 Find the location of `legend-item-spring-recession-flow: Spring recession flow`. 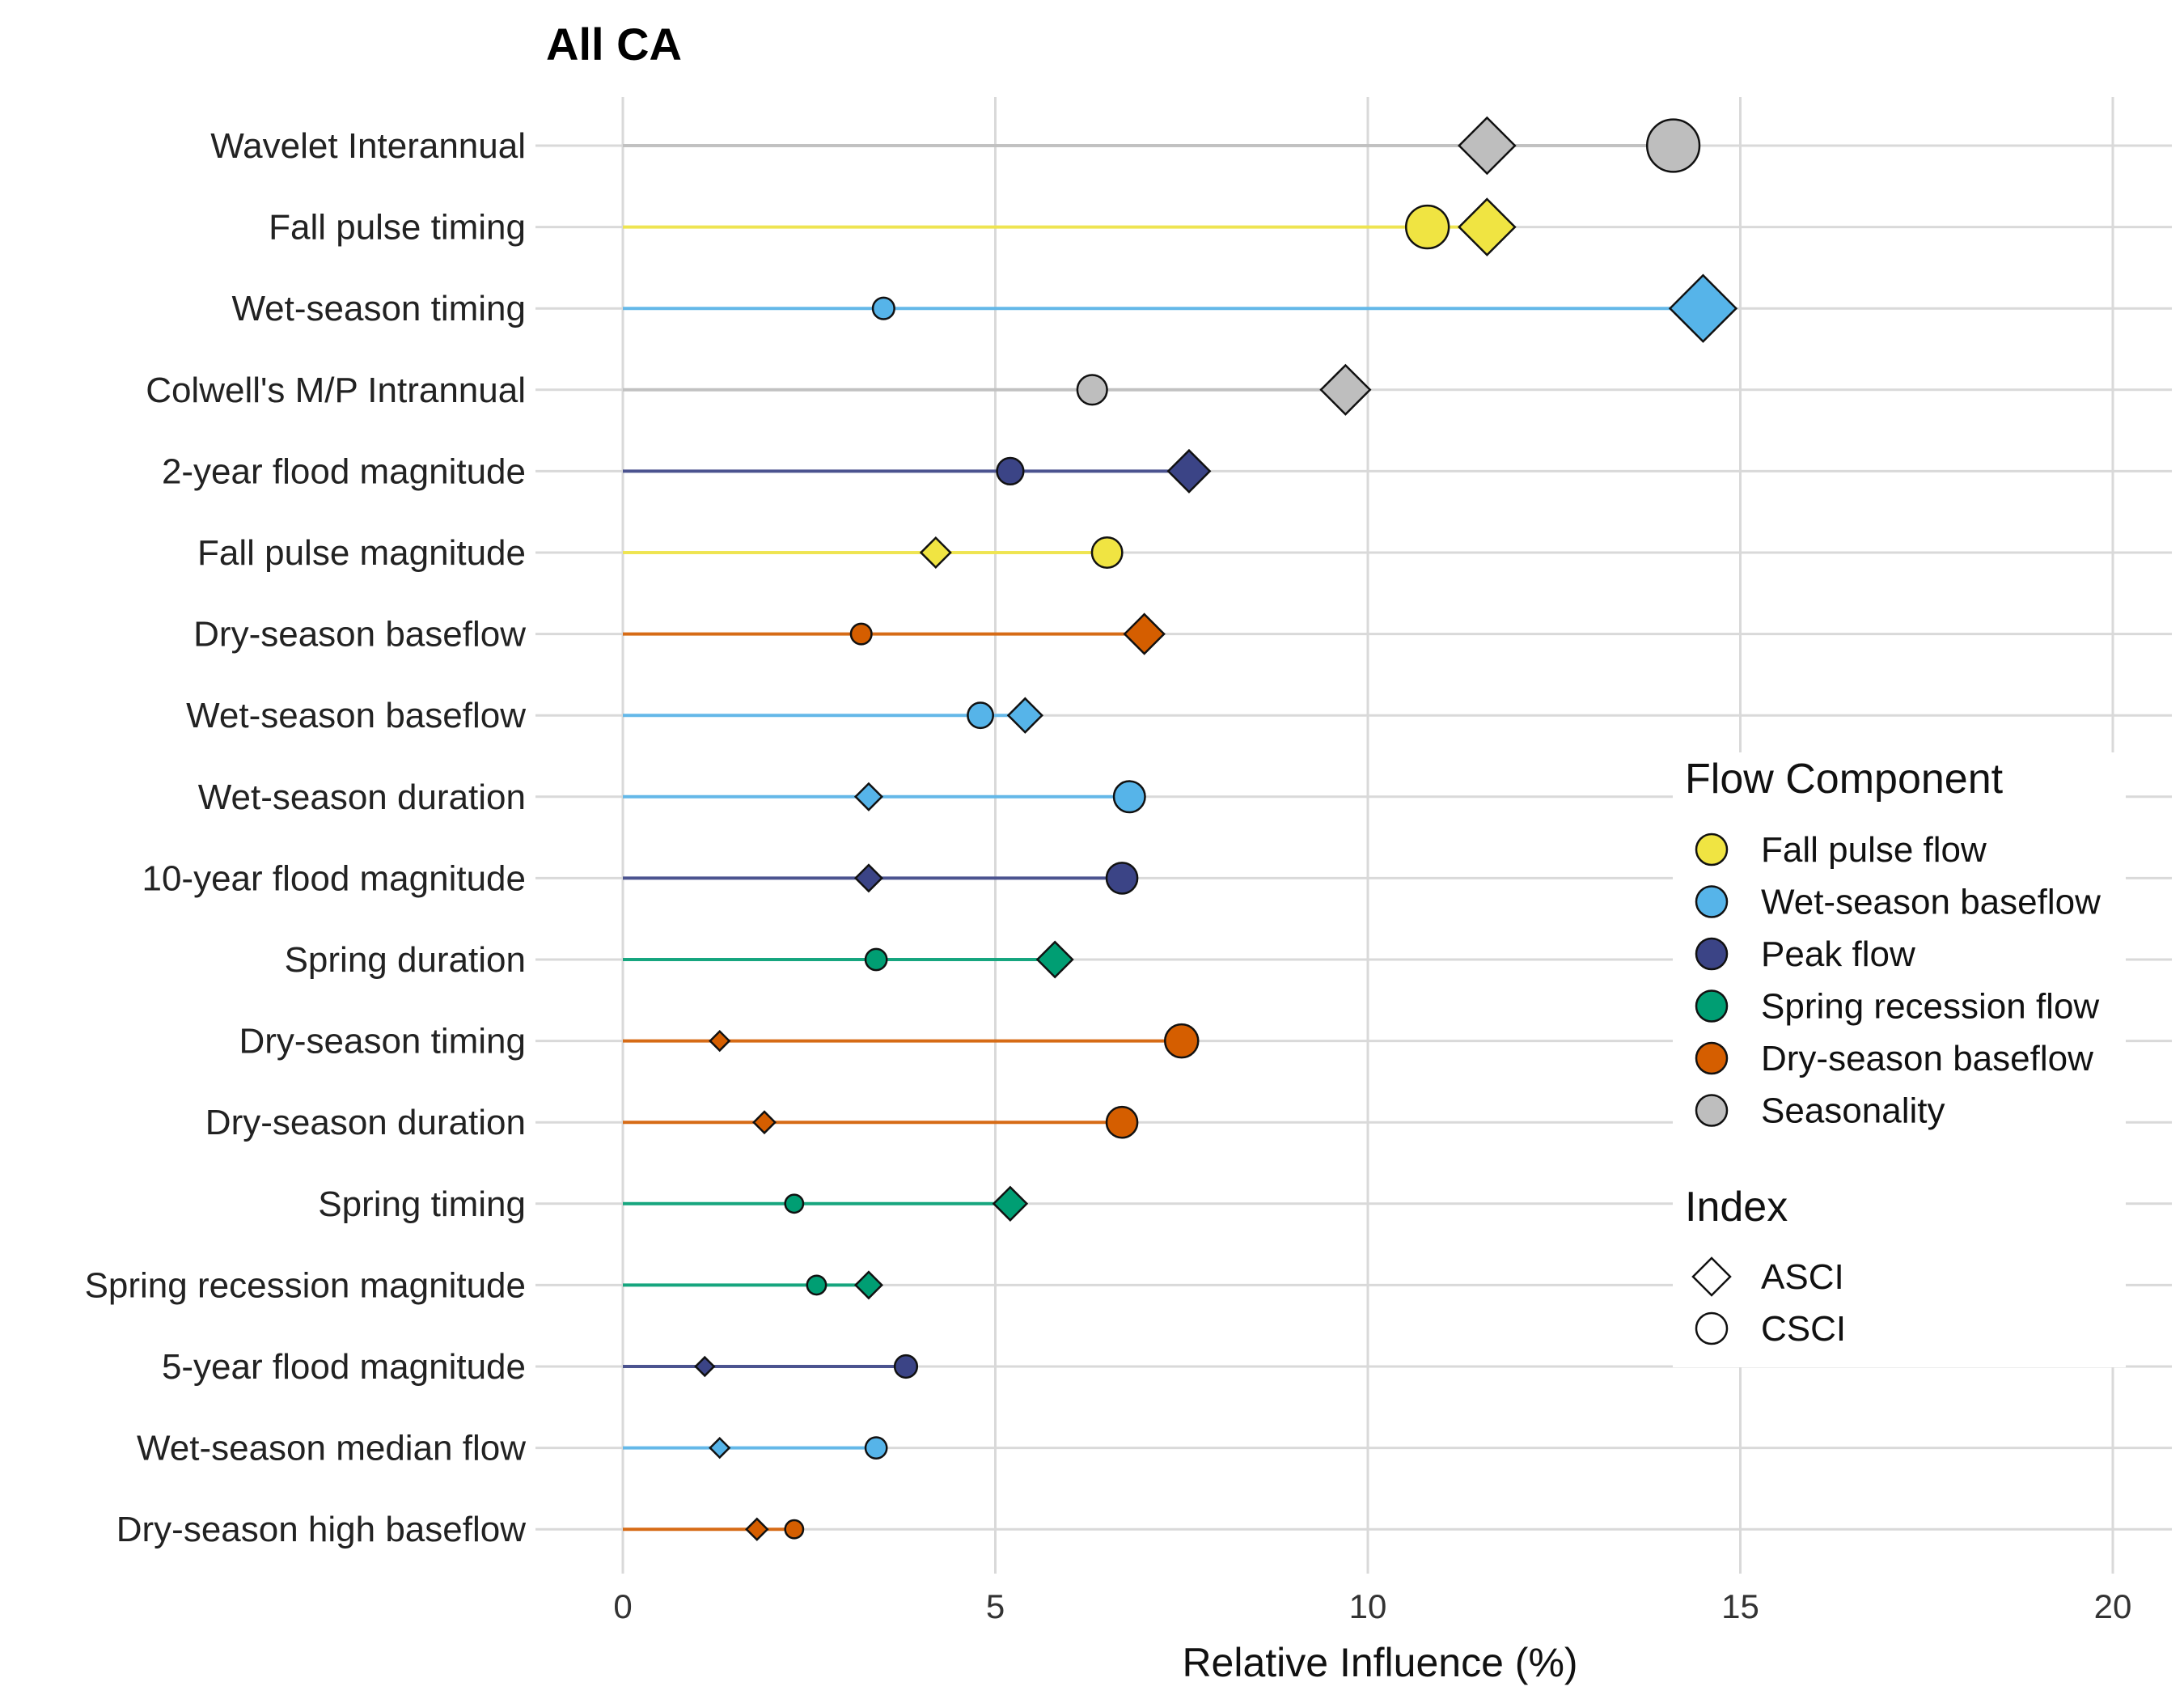

legend-item-spring-recession-flow: Spring recession flow is located at coordinates (1897, 1007).